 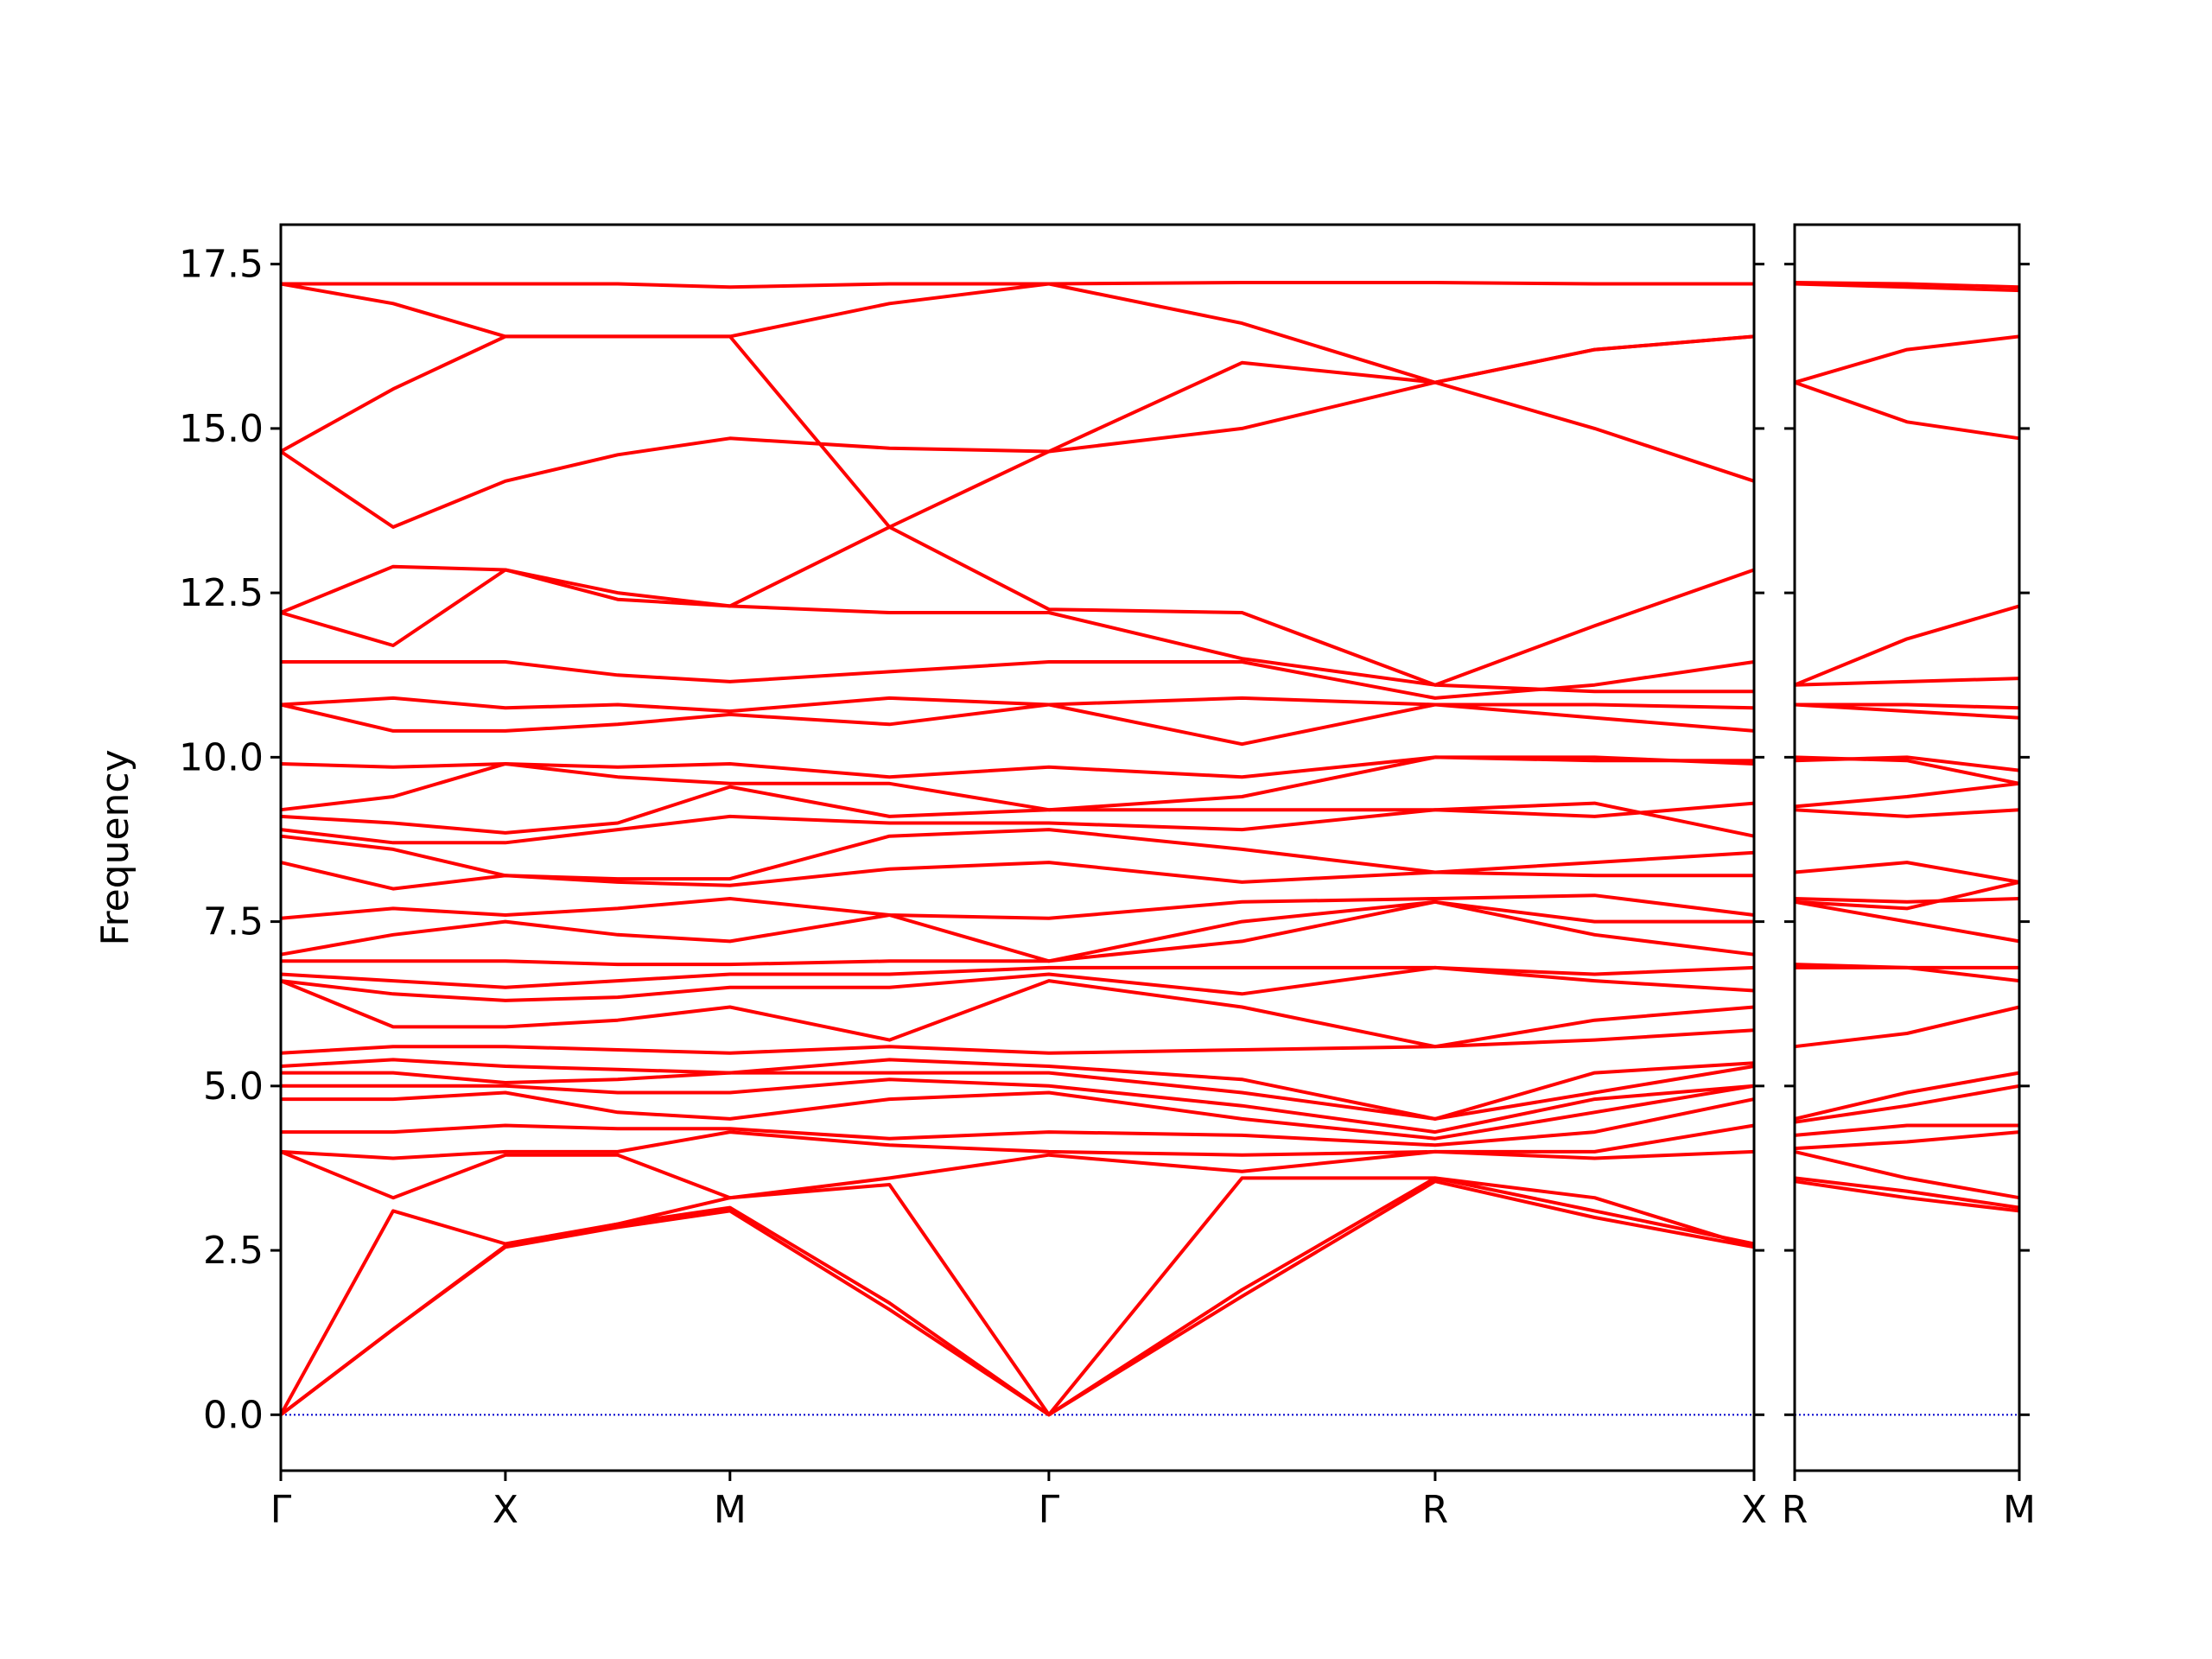 I want to click on y-axis-label: Frequency, so click(x=115, y=847).